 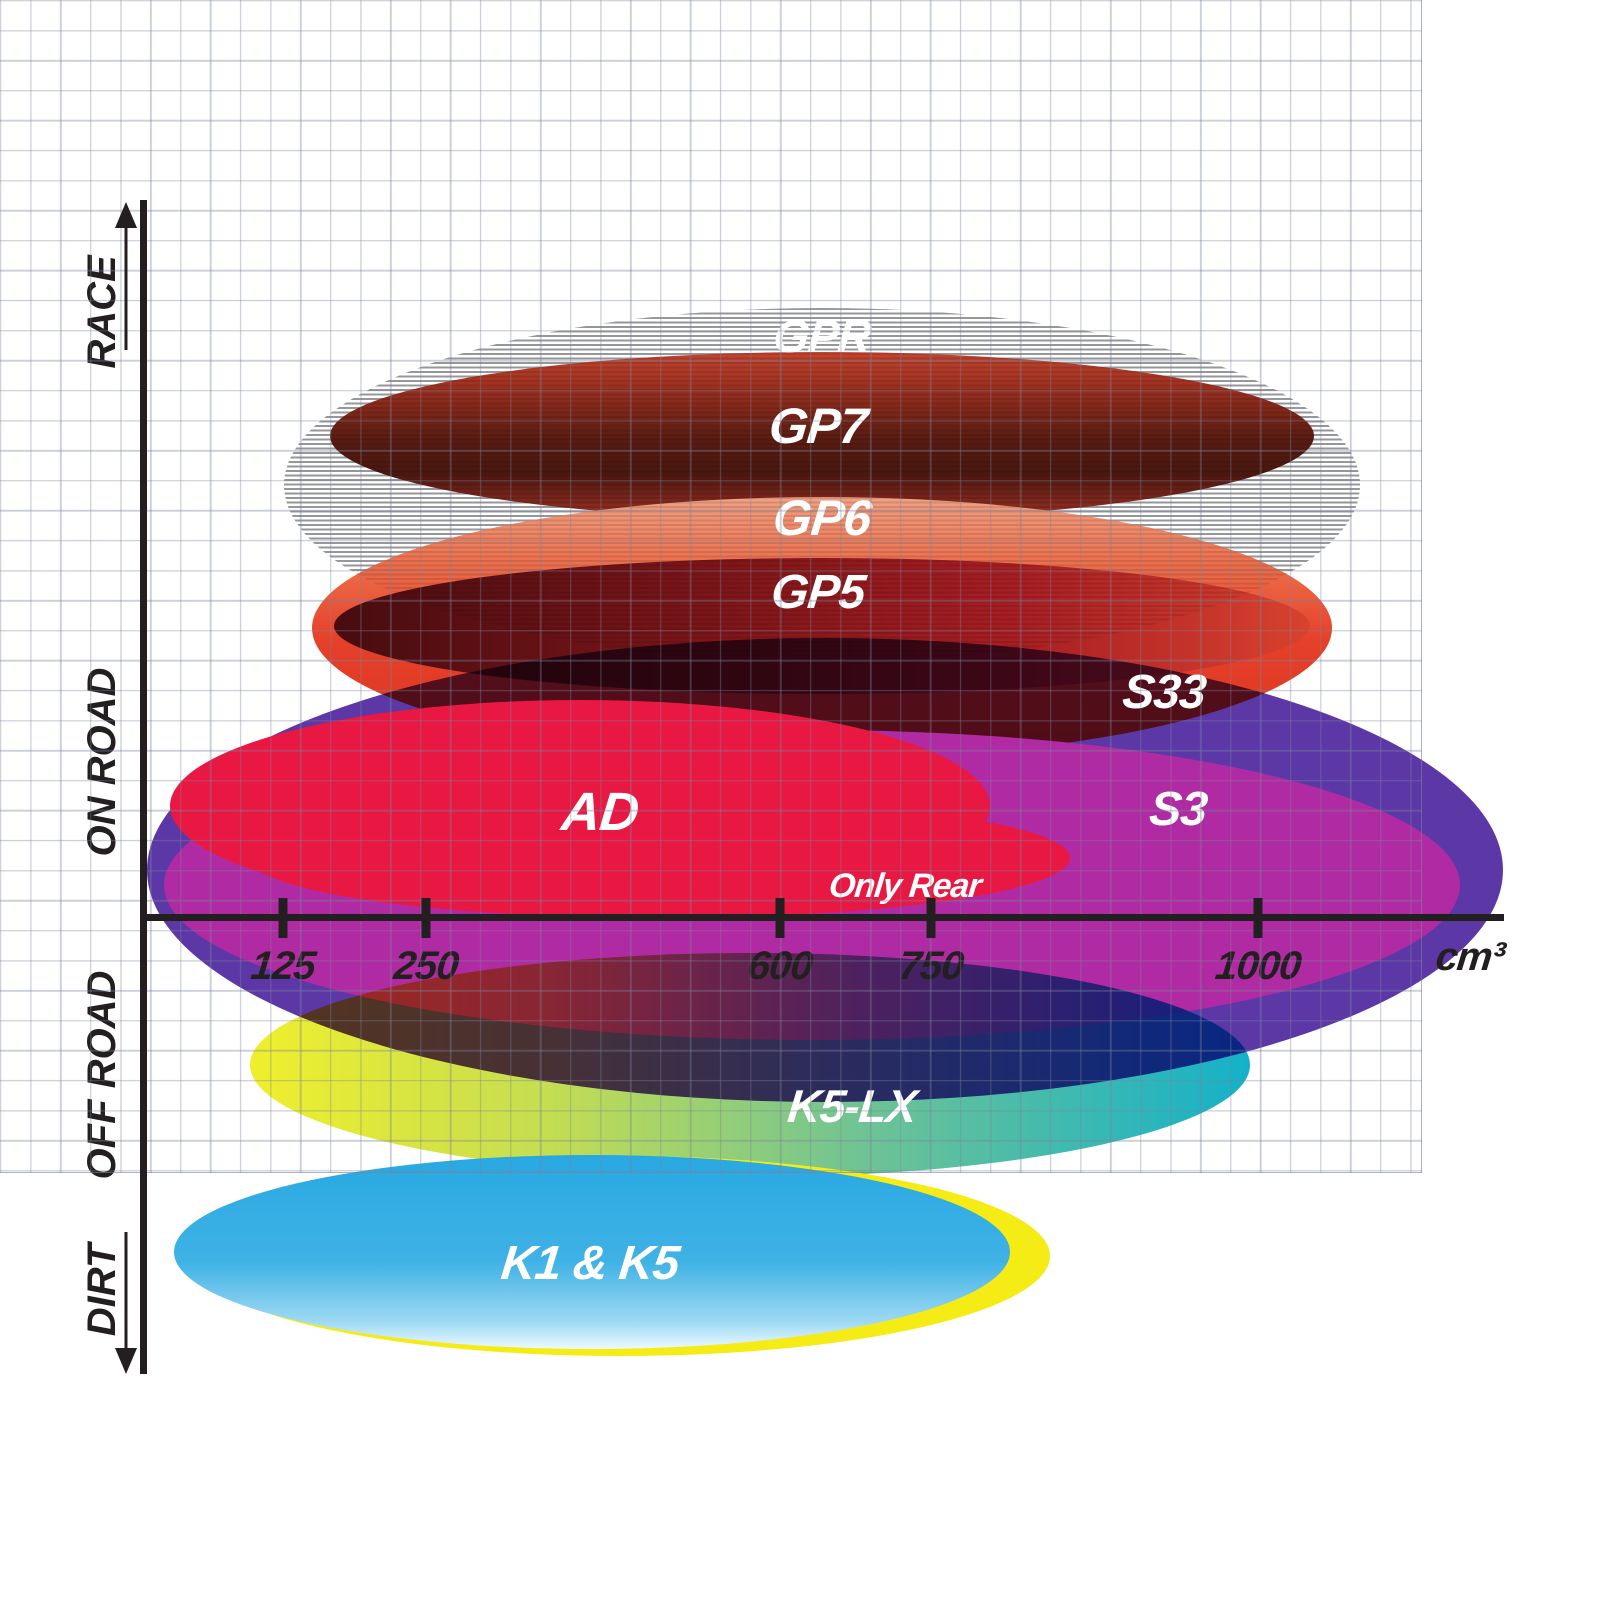 What do you see at coordinates (822, 436) in the screenshot?
I see `region-ellipse-gp7` at bounding box center [822, 436].